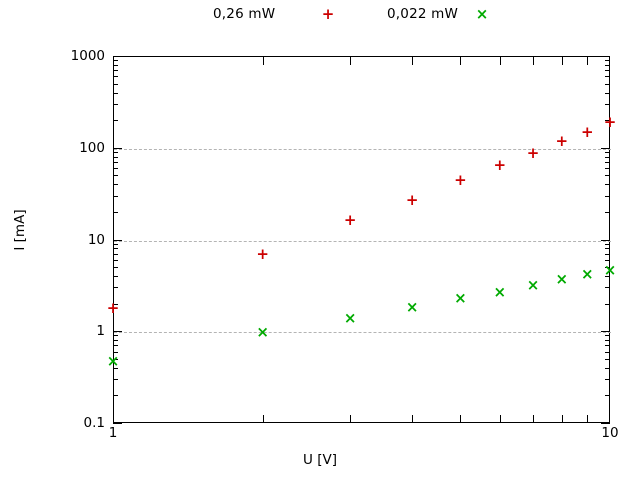  I want to click on x-tick-label: 10, so click(610, 433).